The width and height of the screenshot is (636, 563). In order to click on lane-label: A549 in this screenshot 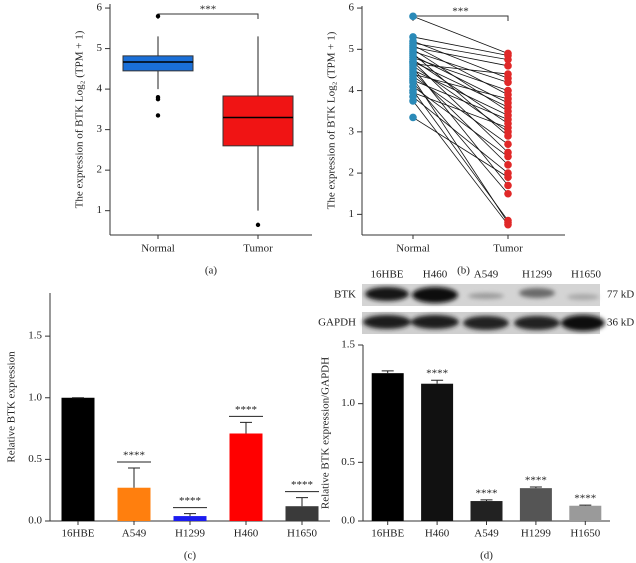, I will do `click(486, 275)`.